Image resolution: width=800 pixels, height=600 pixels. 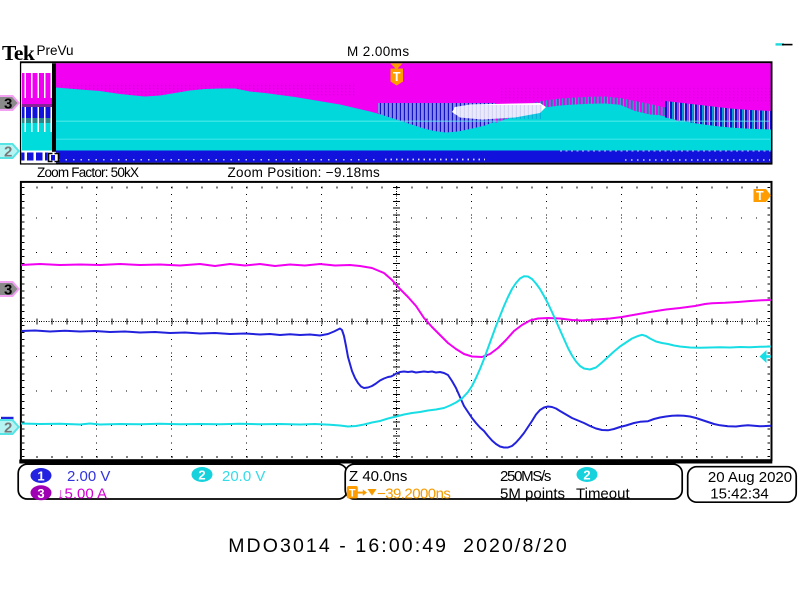 I want to click on svg-text: 5M points, so click(x=532, y=494).